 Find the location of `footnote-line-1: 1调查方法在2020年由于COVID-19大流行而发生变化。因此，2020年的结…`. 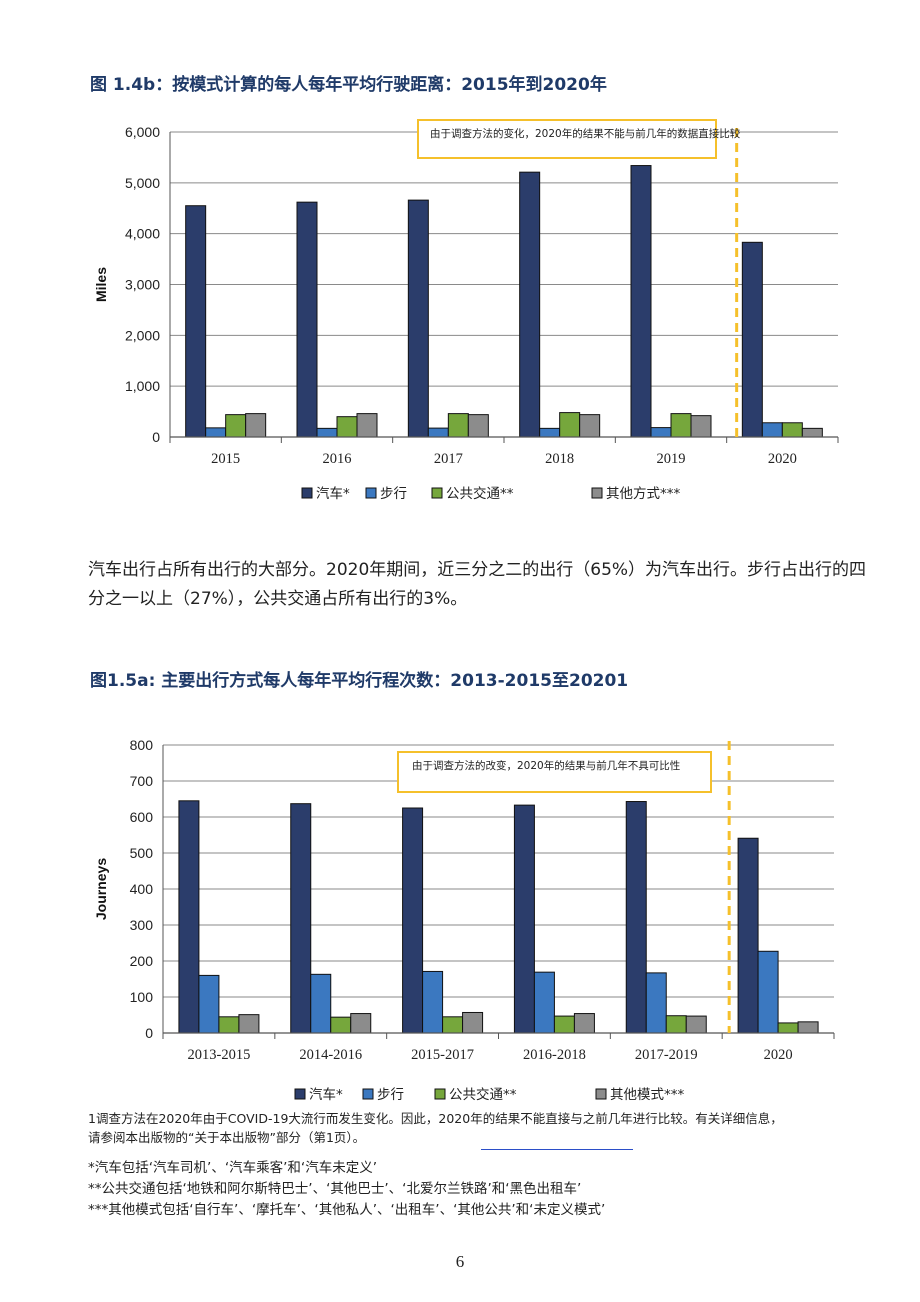

footnote-line-1: 1调查方法在2020年由于COVID-19大流行而发生变化。因此，2020年的结… is located at coordinates (435, 1118).